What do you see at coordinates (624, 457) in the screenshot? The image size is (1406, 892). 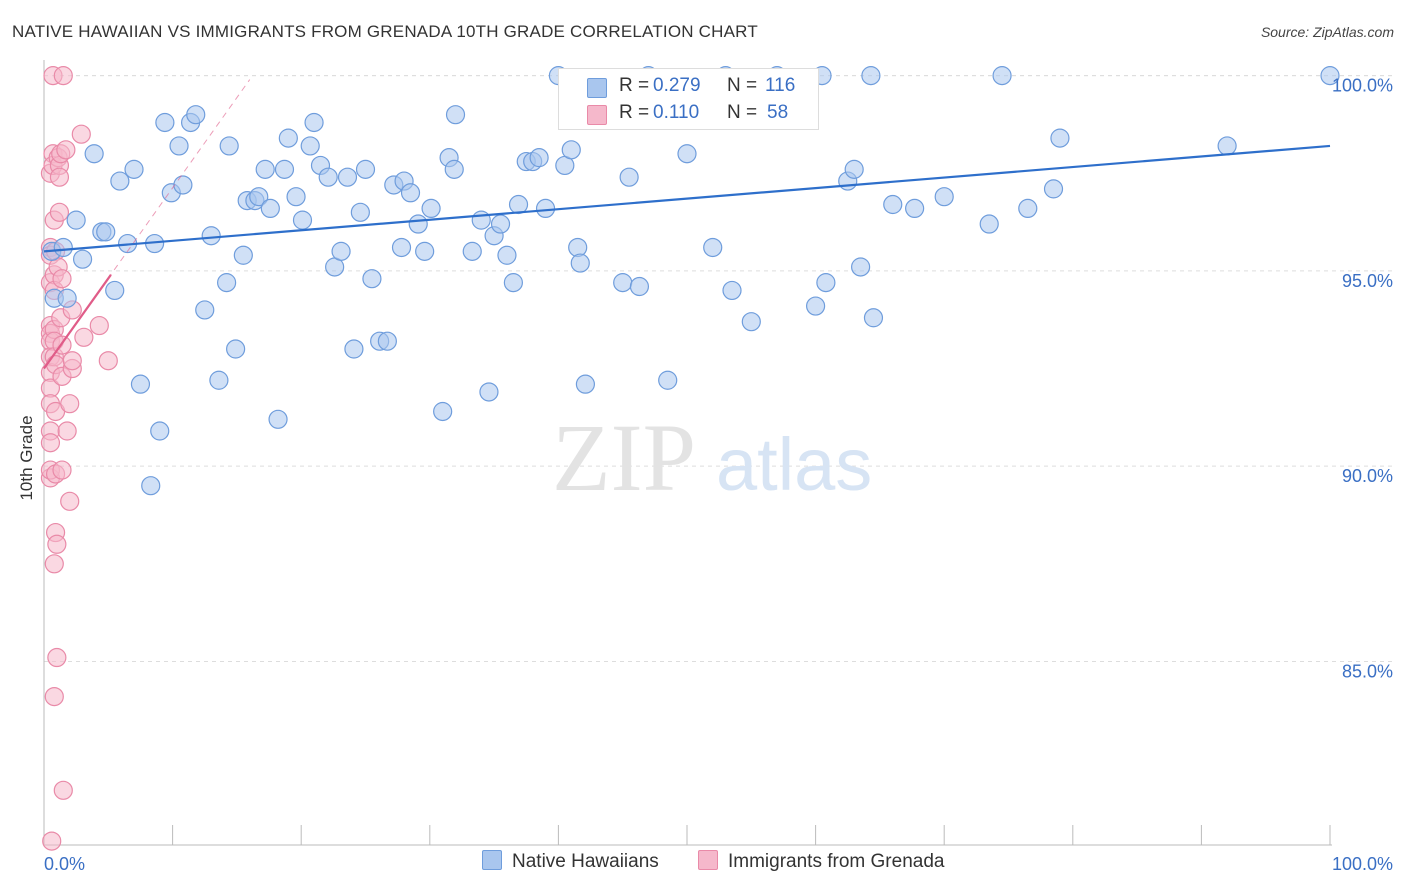 I see `watermark-zip: ZIP` at bounding box center [624, 457].